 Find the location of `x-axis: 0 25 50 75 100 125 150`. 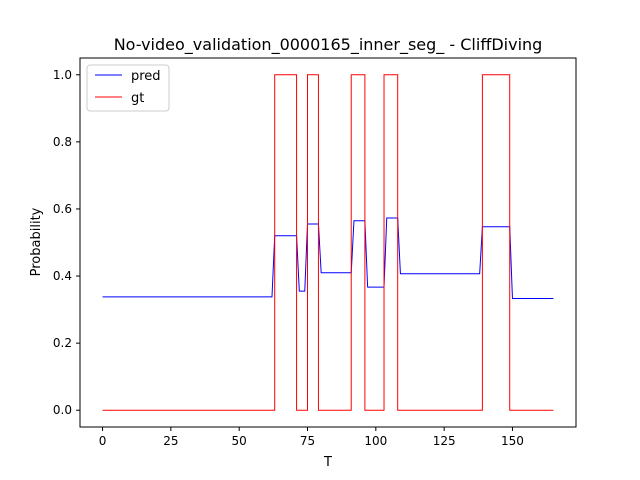

x-axis: 0 25 50 75 100 125 150 is located at coordinates (311, 437).